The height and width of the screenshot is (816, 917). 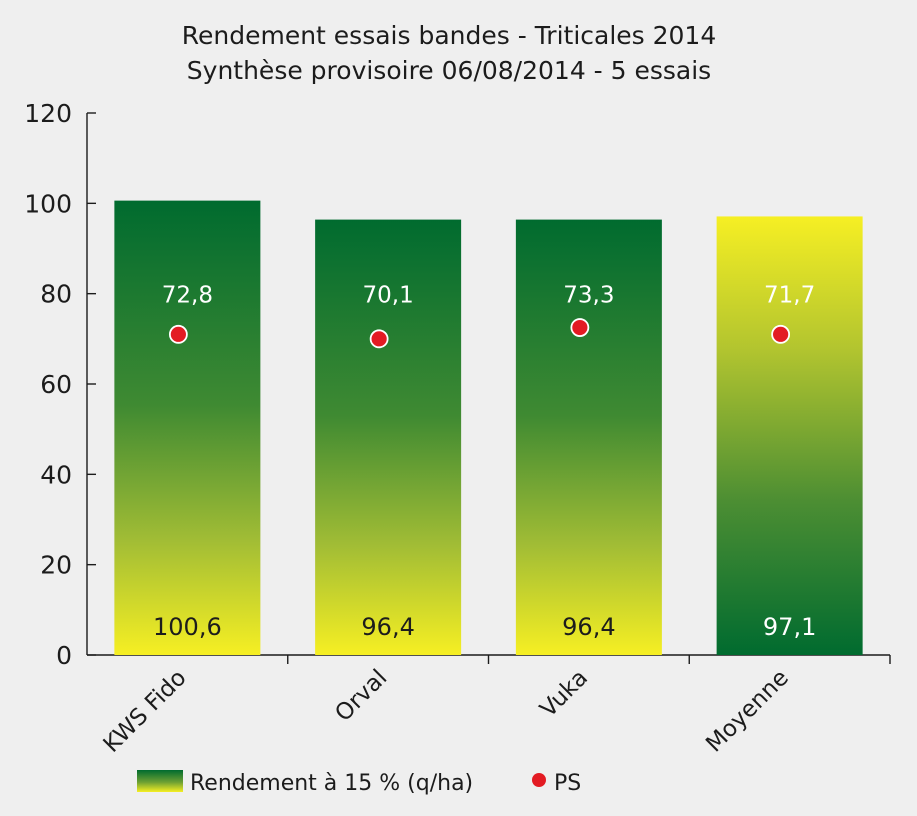 What do you see at coordinates (145, 711) in the screenshot?
I see `category-label: KWS Fido` at bounding box center [145, 711].